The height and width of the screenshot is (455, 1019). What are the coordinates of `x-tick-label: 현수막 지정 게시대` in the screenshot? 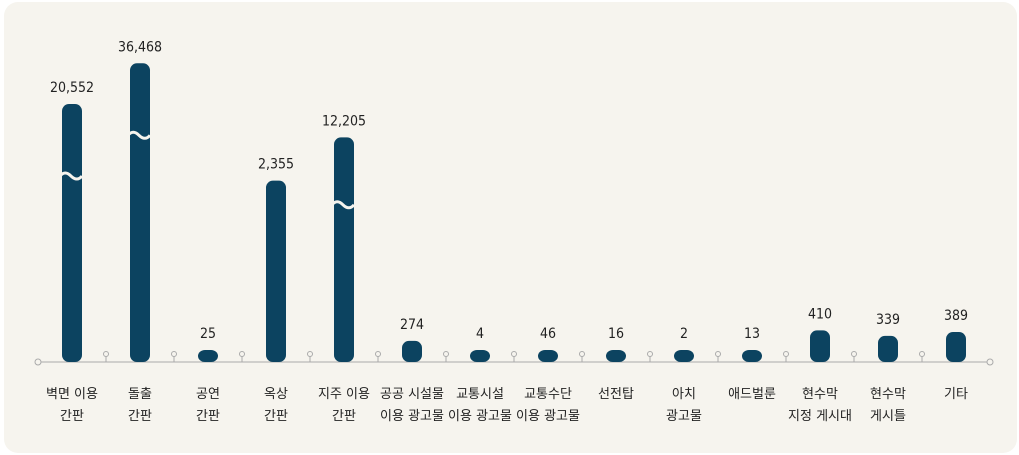 It's located at (820, 405).